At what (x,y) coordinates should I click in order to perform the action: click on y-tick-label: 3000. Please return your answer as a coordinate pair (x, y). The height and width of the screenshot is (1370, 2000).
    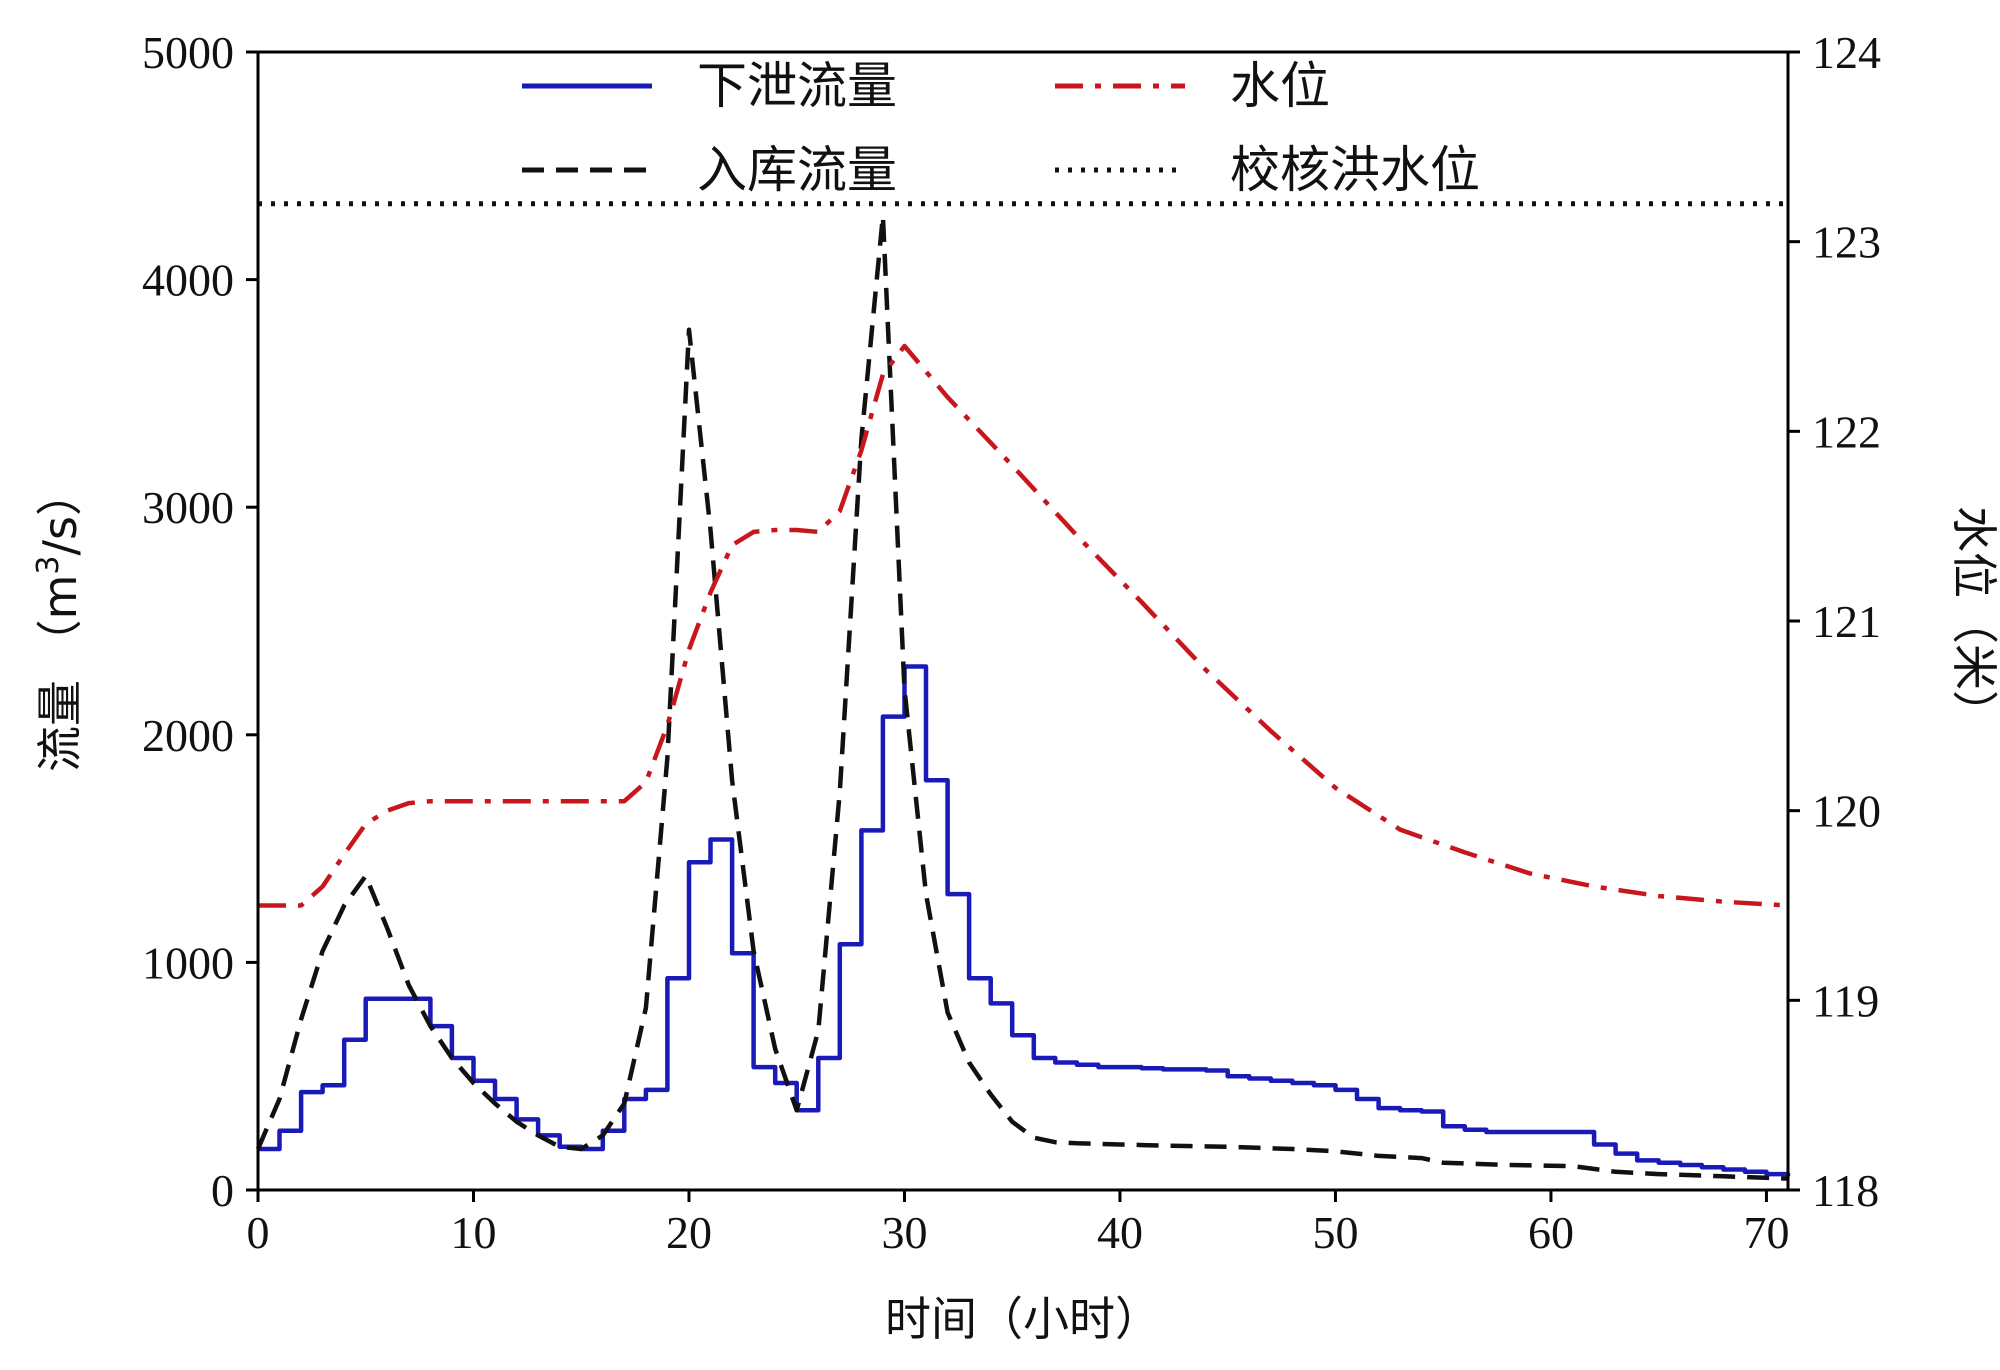
    Looking at the image, I should click on (188, 507).